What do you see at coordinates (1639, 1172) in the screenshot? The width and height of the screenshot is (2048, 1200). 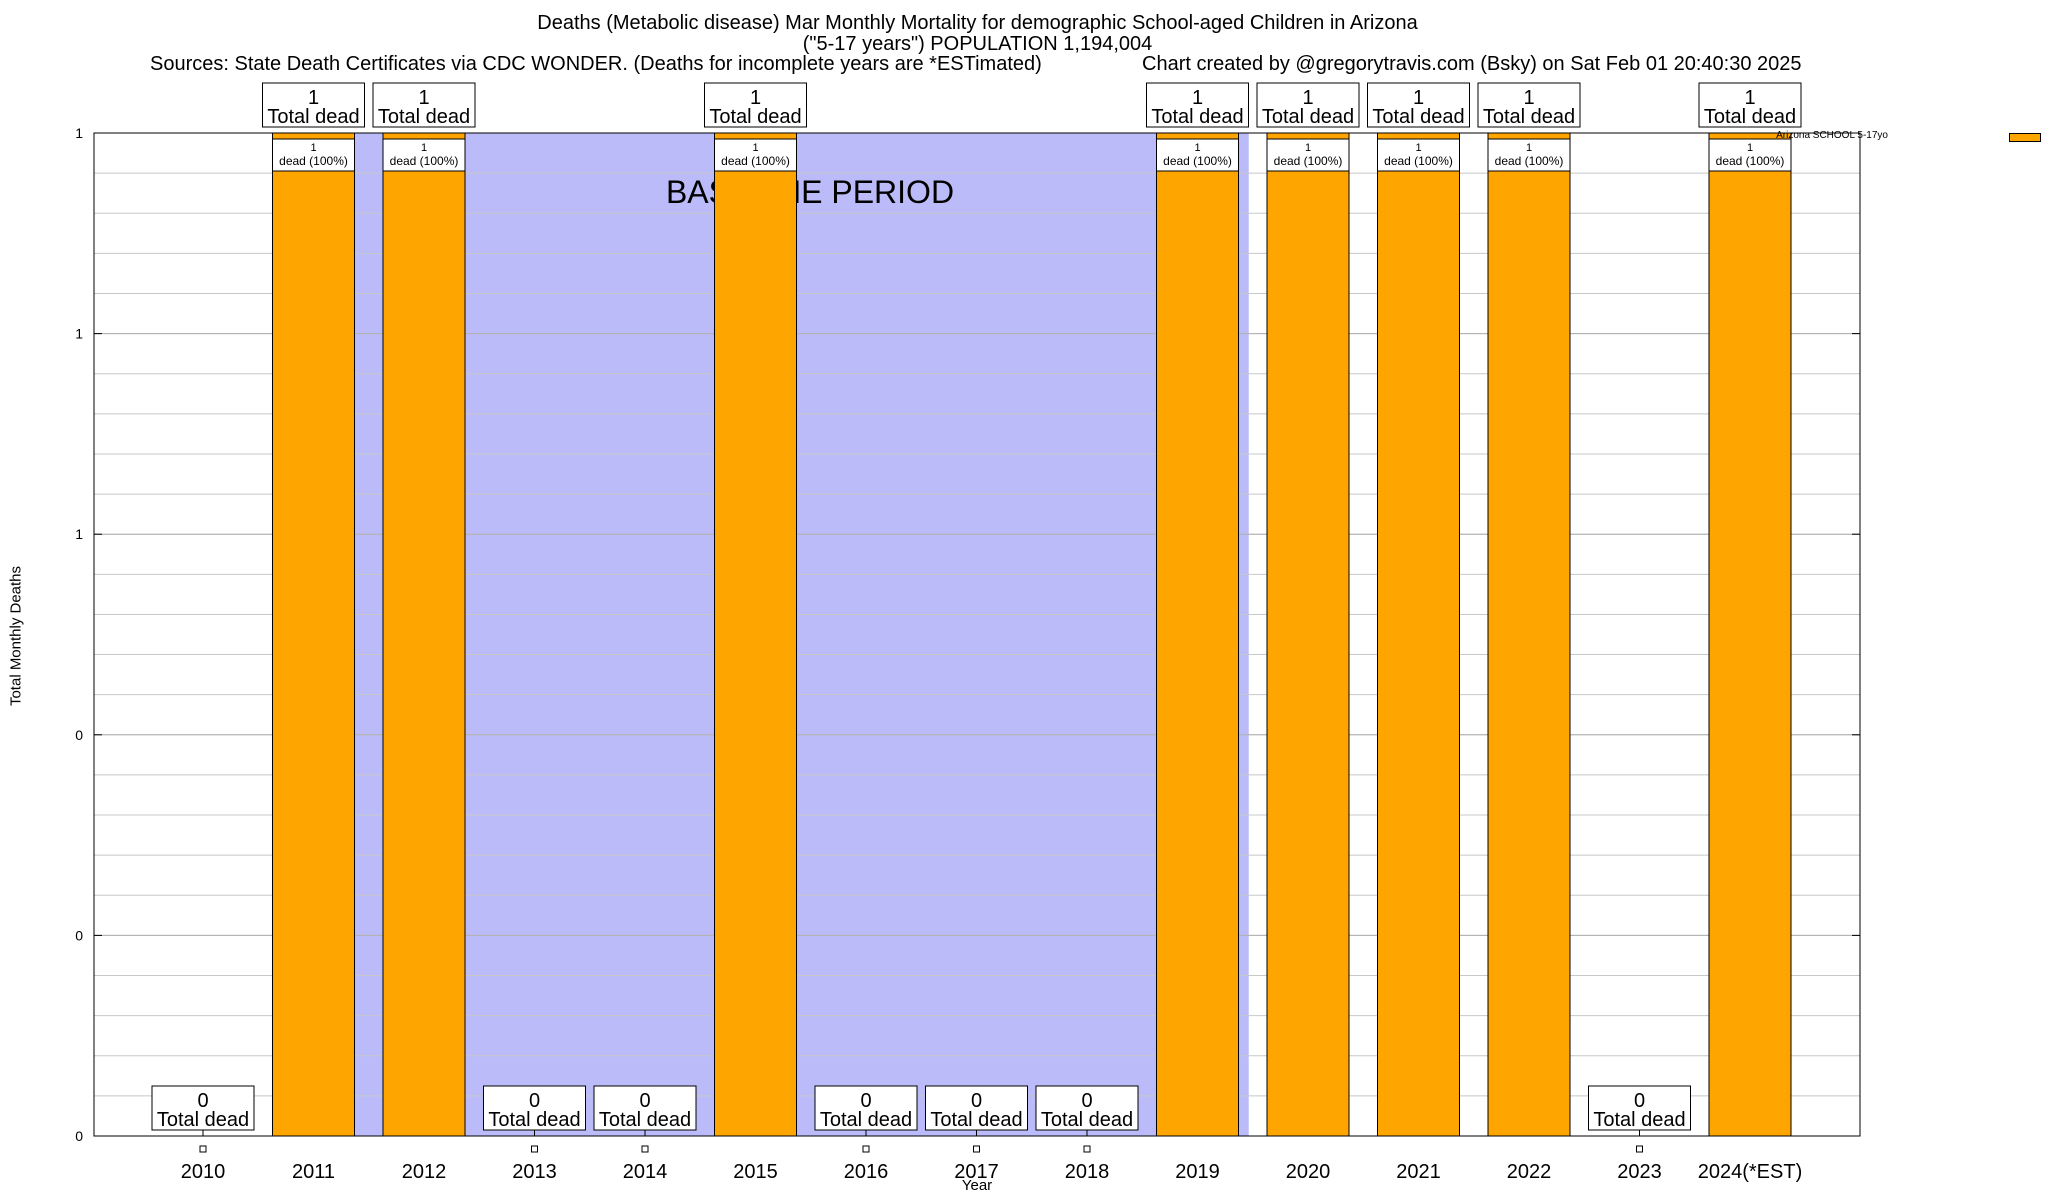 I see `x-tick-label: 2023` at bounding box center [1639, 1172].